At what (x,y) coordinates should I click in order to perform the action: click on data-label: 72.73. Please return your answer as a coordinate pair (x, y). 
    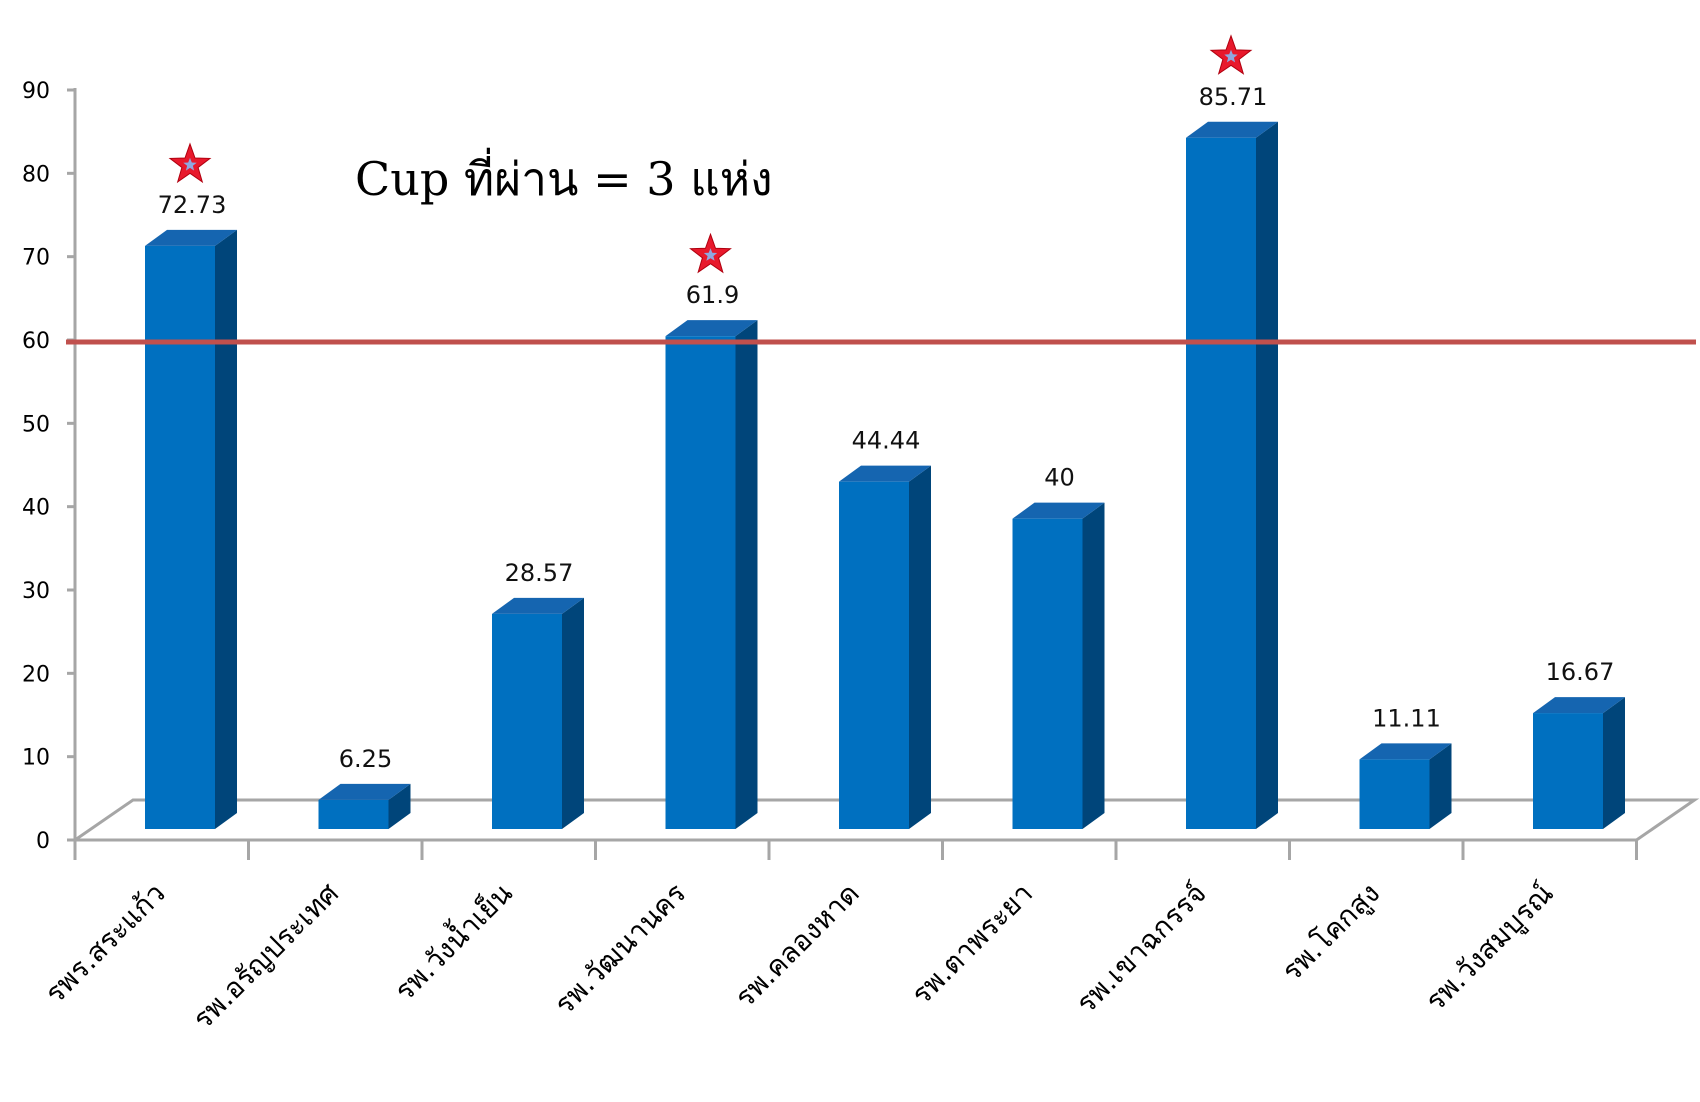
    Looking at the image, I should click on (192, 205).